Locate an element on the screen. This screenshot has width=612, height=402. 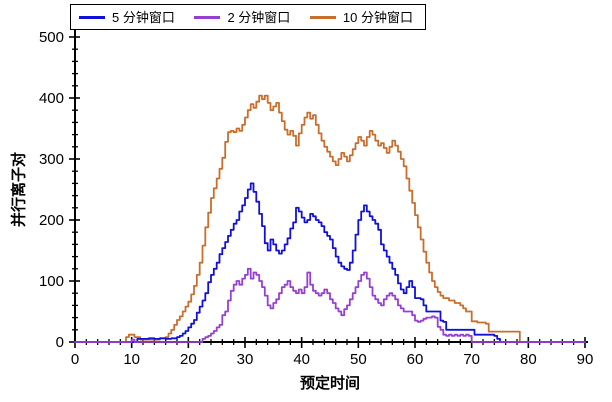
y-tick-label: 300 is located at coordinates (51, 159).